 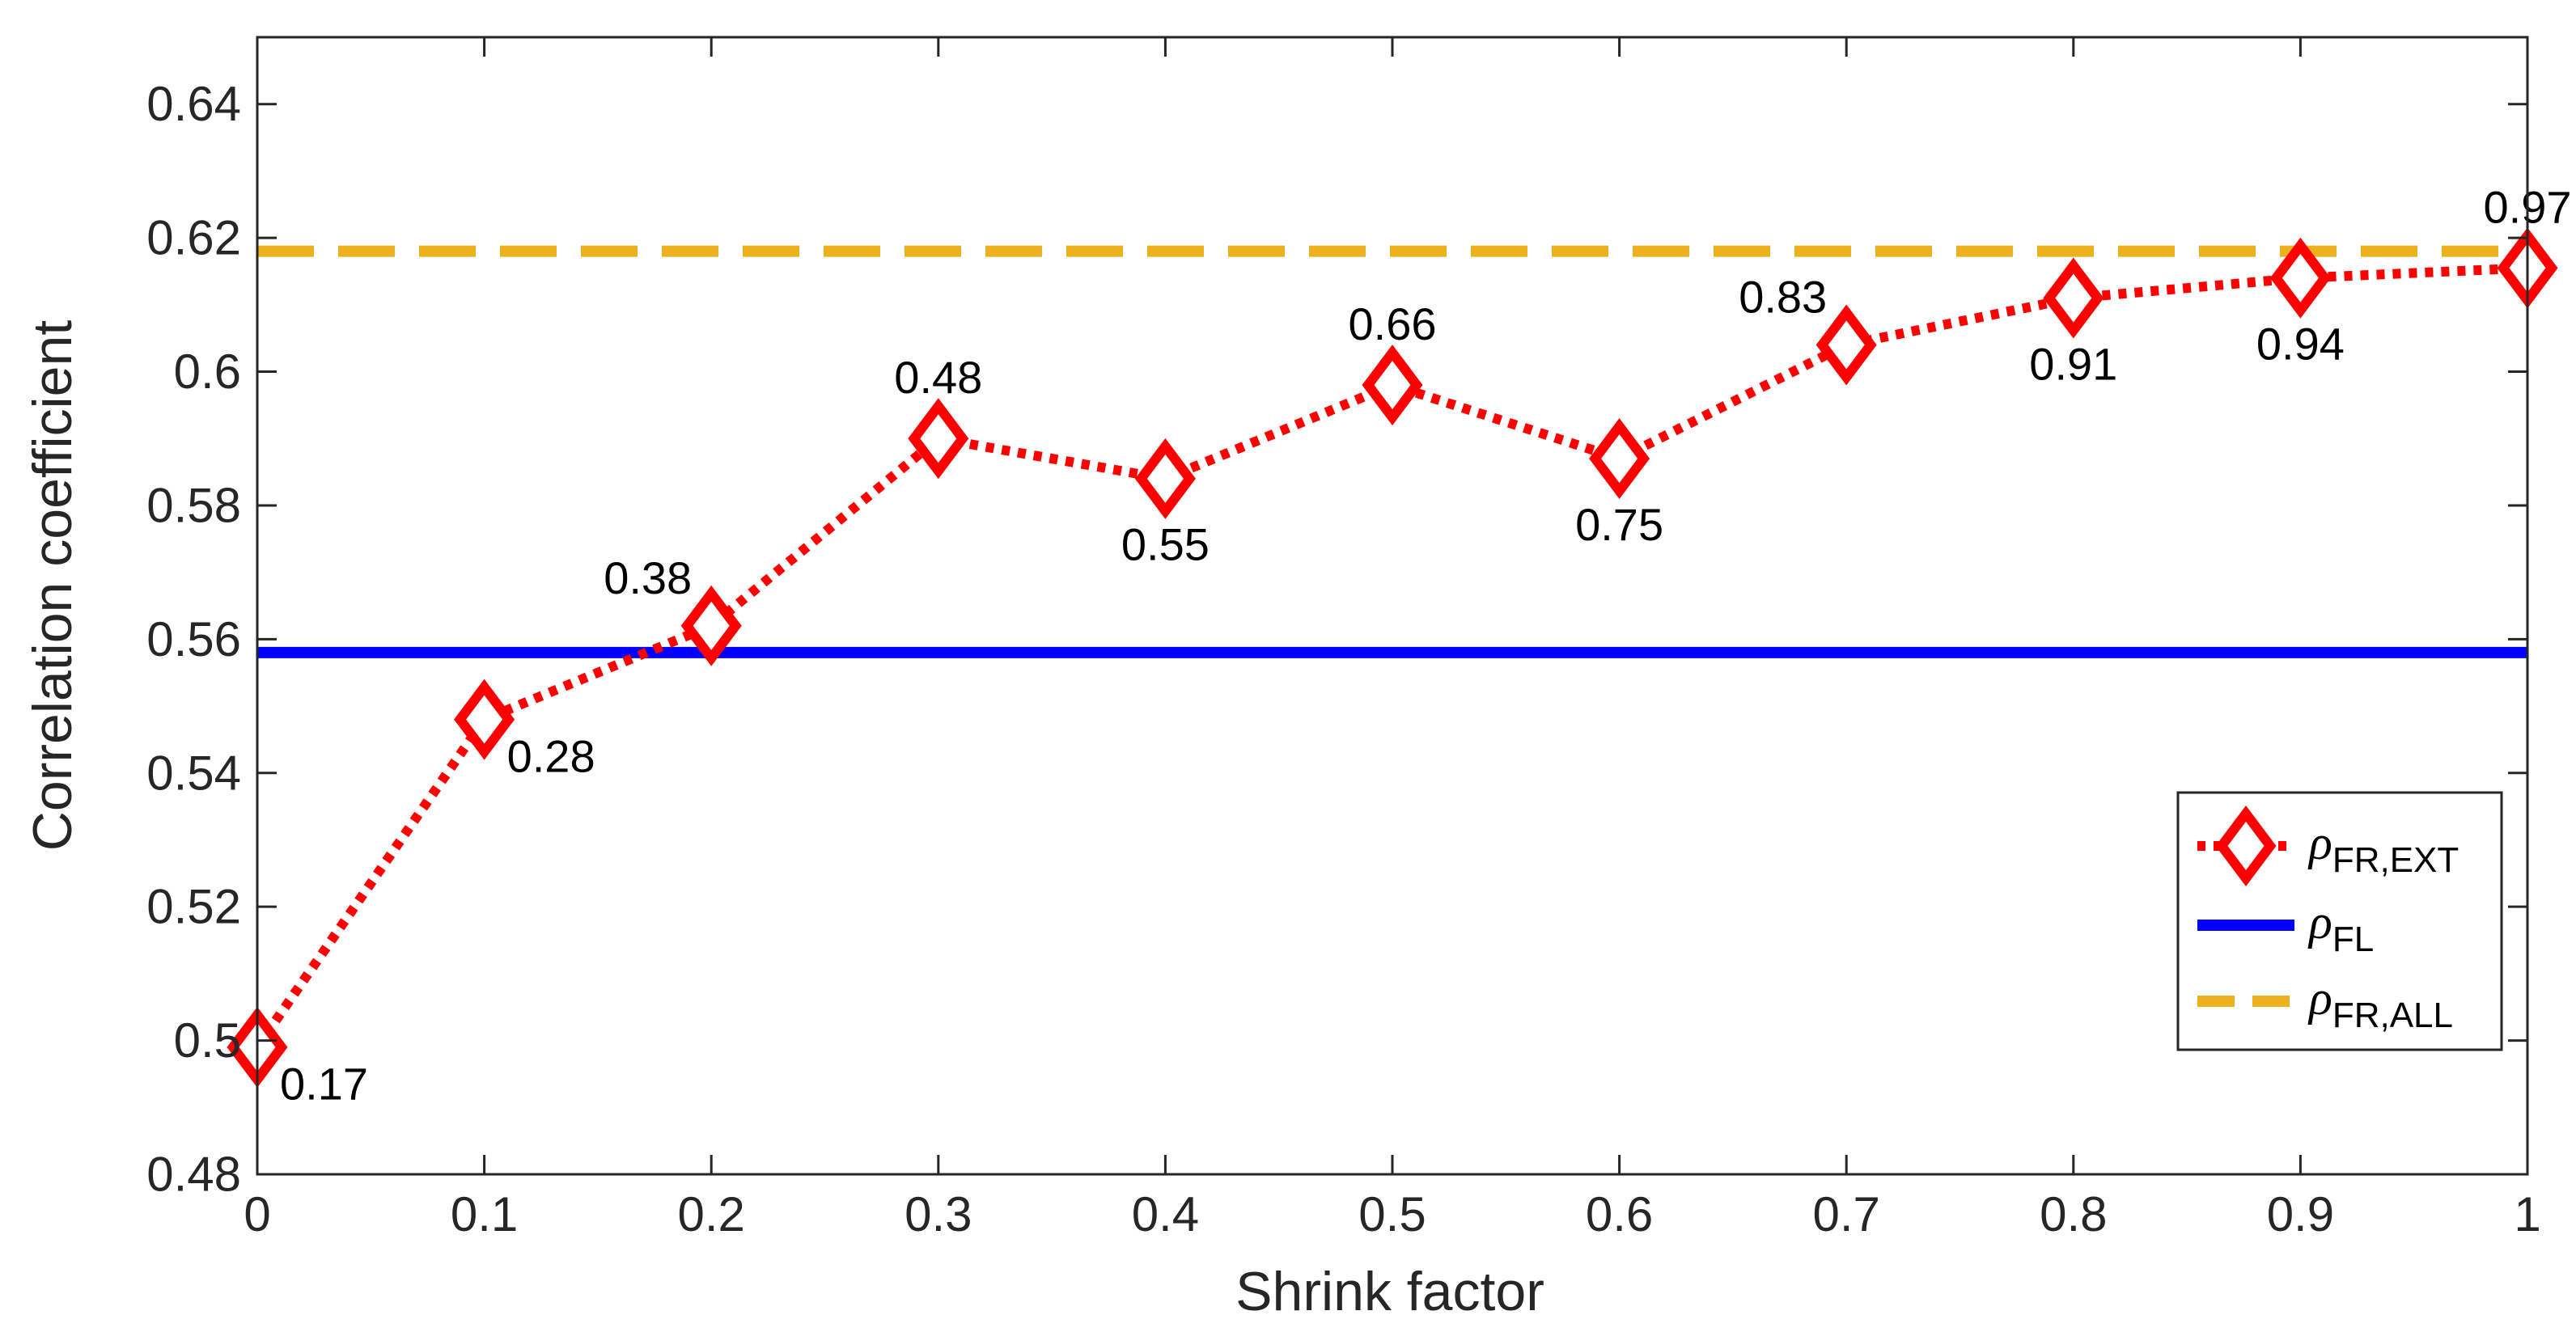 What do you see at coordinates (1165, 1214) in the screenshot?
I see `x-tick-label: 0.4` at bounding box center [1165, 1214].